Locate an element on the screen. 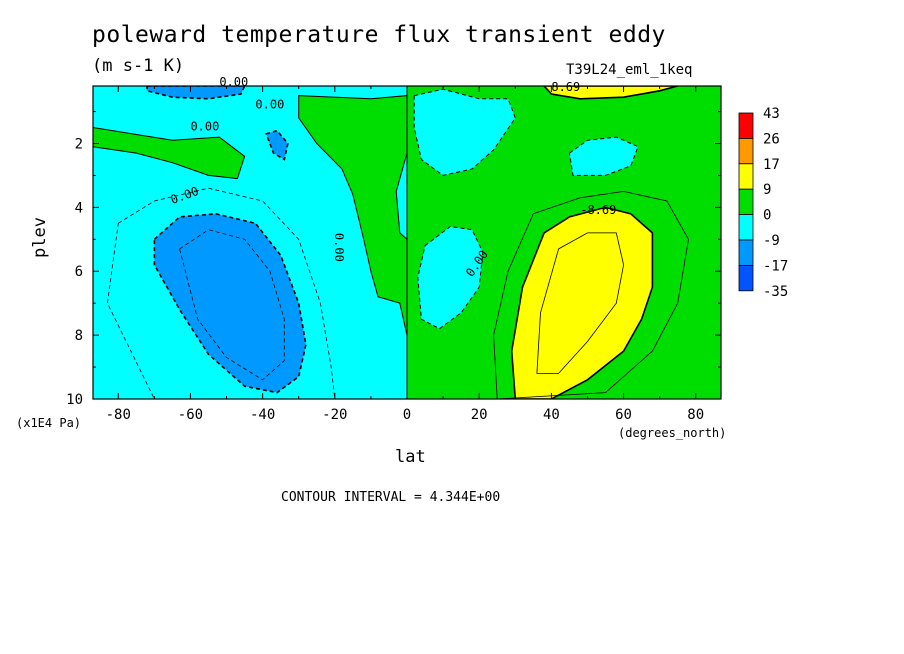 The height and width of the screenshot is (654, 904). contour-label: -8.69 is located at coordinates (598, 210).